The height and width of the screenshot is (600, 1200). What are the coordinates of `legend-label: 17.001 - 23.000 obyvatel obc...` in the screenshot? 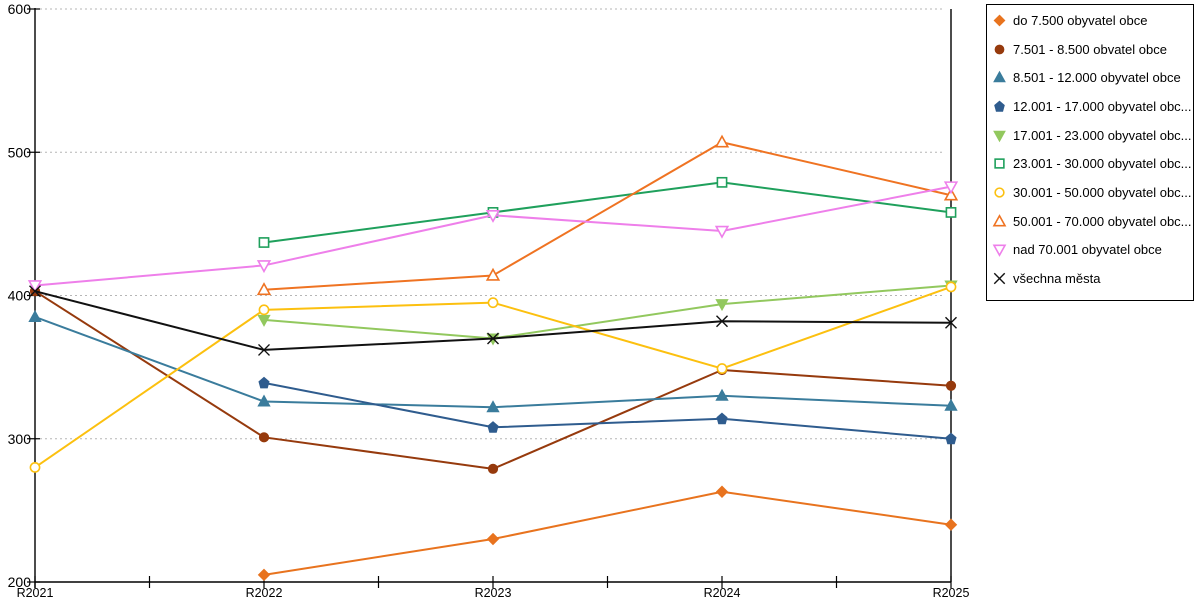 It's located at (1102, 135).